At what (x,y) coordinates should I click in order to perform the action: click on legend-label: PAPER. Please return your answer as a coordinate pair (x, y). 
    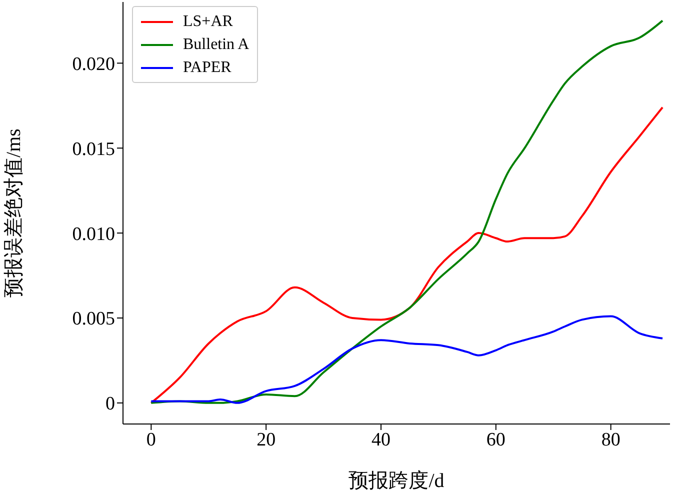
    Looking at the image, I should click on (207, 68).